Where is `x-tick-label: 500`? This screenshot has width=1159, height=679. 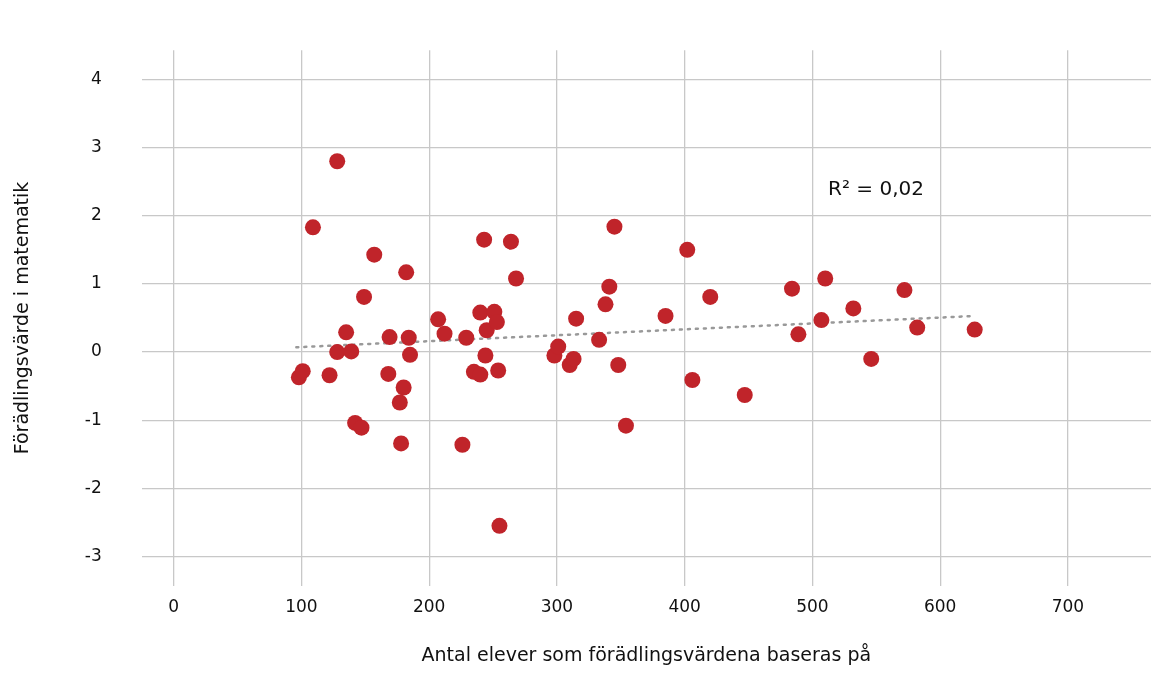 x-tick-label: 500 is located at coordinates (812, 606).